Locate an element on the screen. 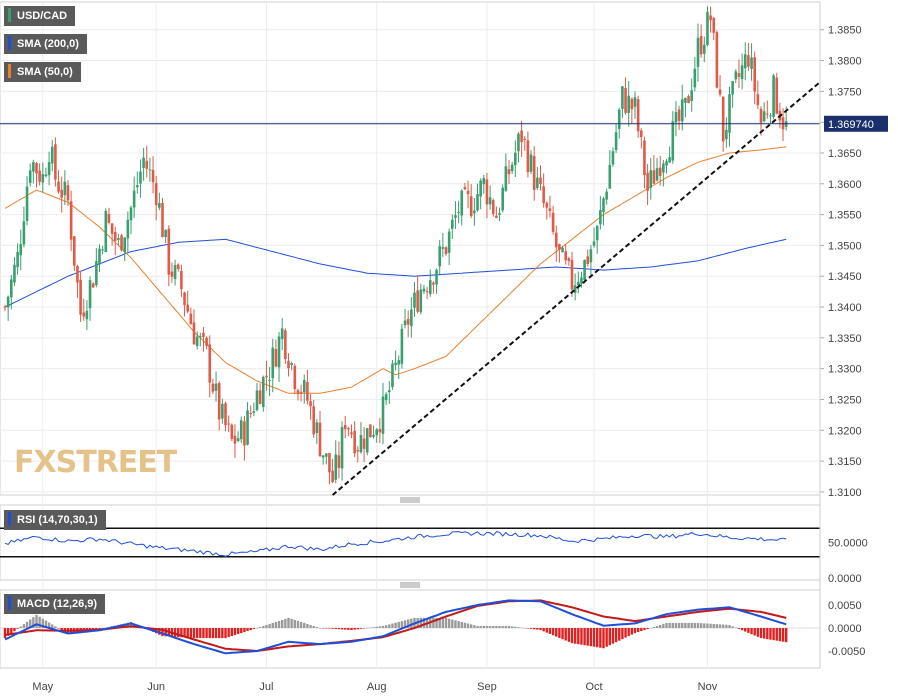 The image size is (898, 697). last-price-badge is located at coordinates (856, 123).